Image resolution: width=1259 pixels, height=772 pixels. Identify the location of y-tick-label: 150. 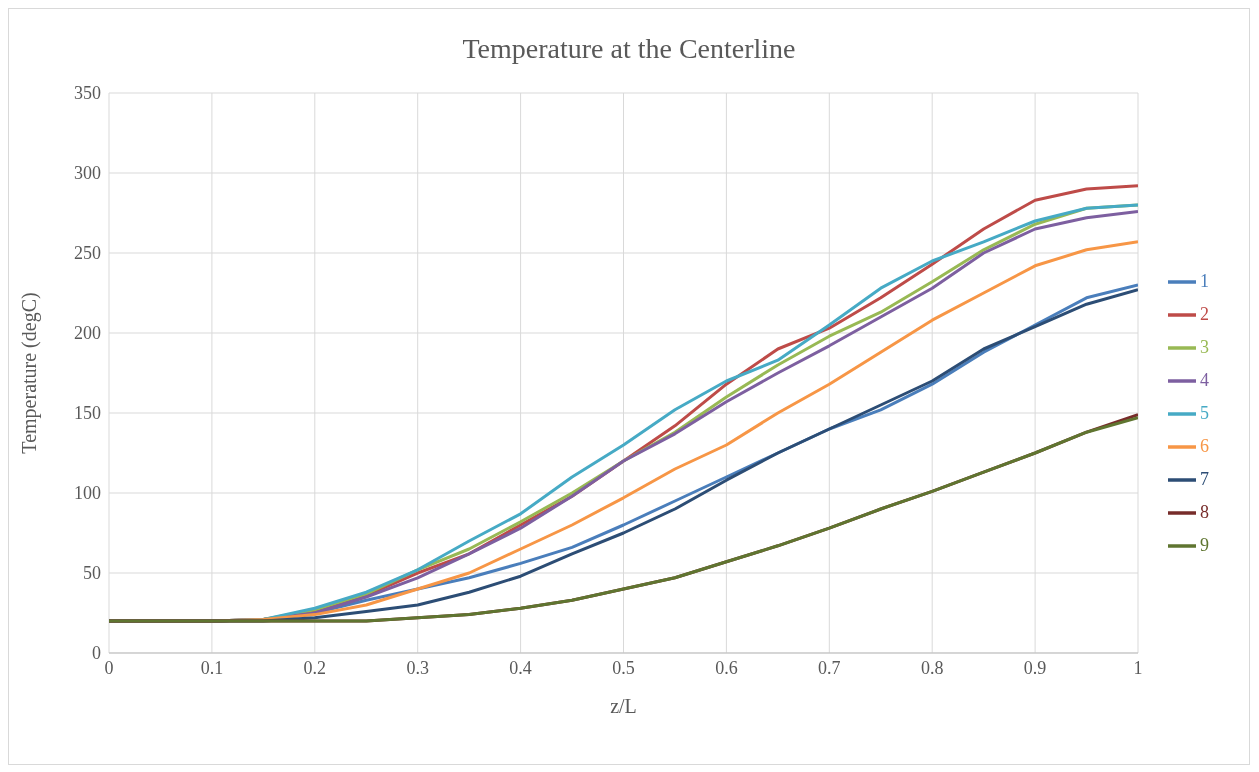
(87, 413).